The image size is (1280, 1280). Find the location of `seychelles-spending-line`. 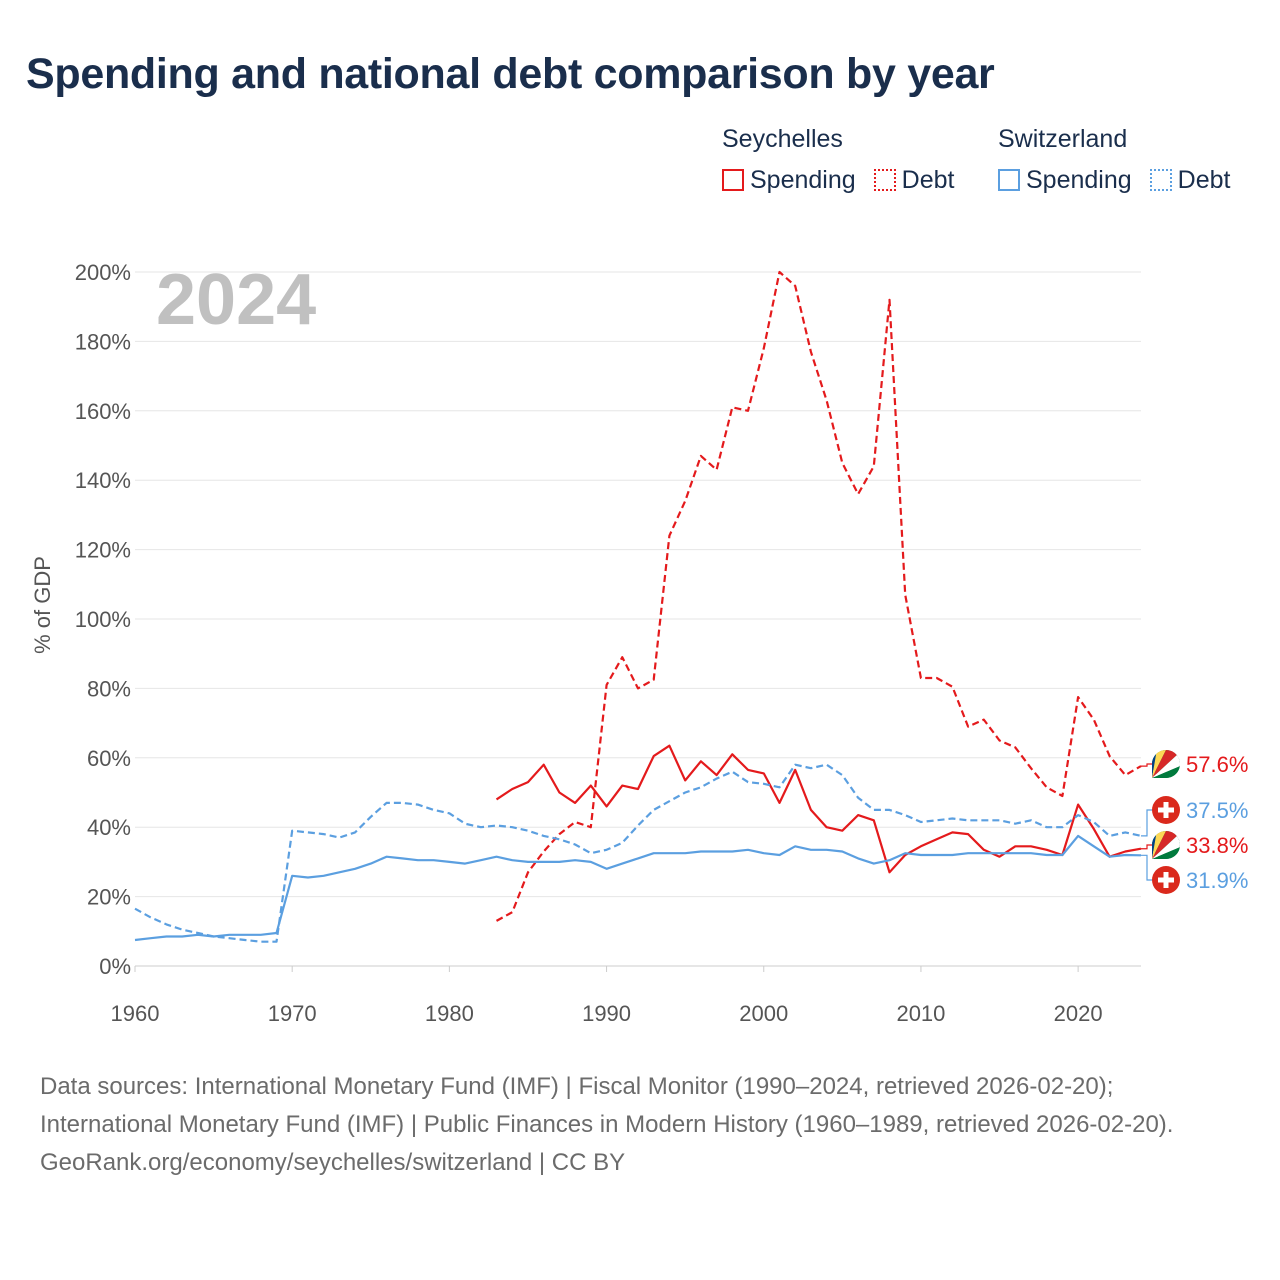

seychelles-spending-line is located at coordinates (818, 809).